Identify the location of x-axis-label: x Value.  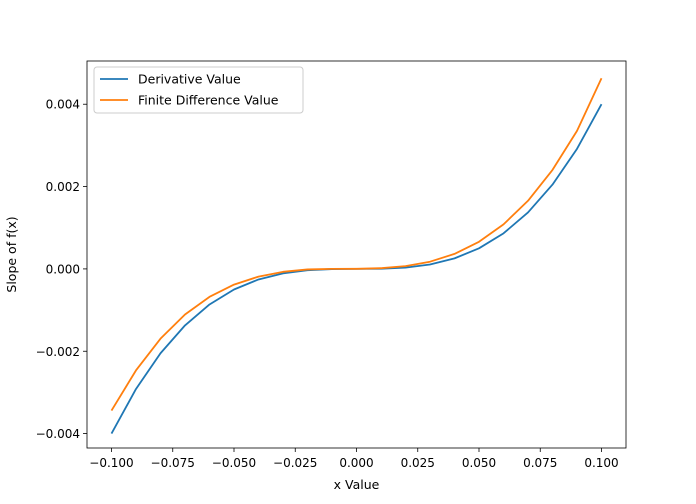
(357, 484).